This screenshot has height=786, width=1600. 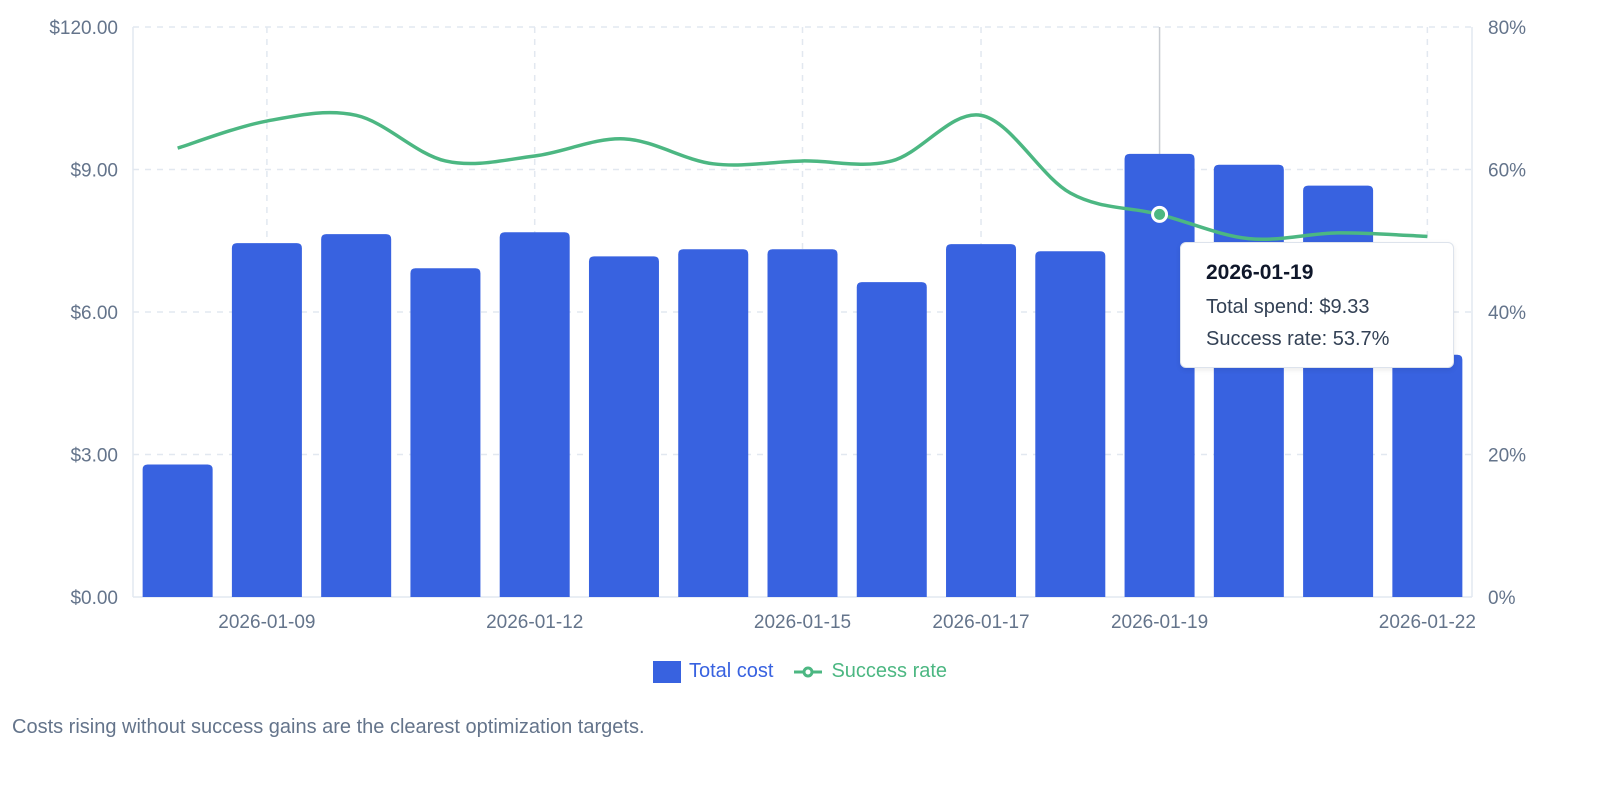 What do you see at coordinates (1507, 28) in the screenshot?
I see `y-right-tick-label: 80%` at bounding box center [1507, 28].